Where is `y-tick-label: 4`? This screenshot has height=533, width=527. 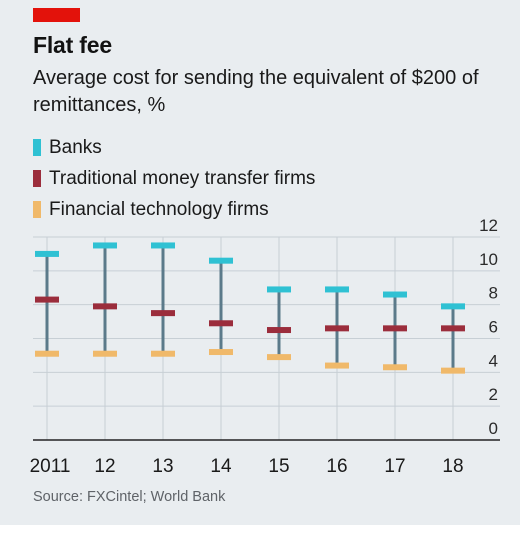
y-tick-label: 4 is located at coordinates (493, 360).